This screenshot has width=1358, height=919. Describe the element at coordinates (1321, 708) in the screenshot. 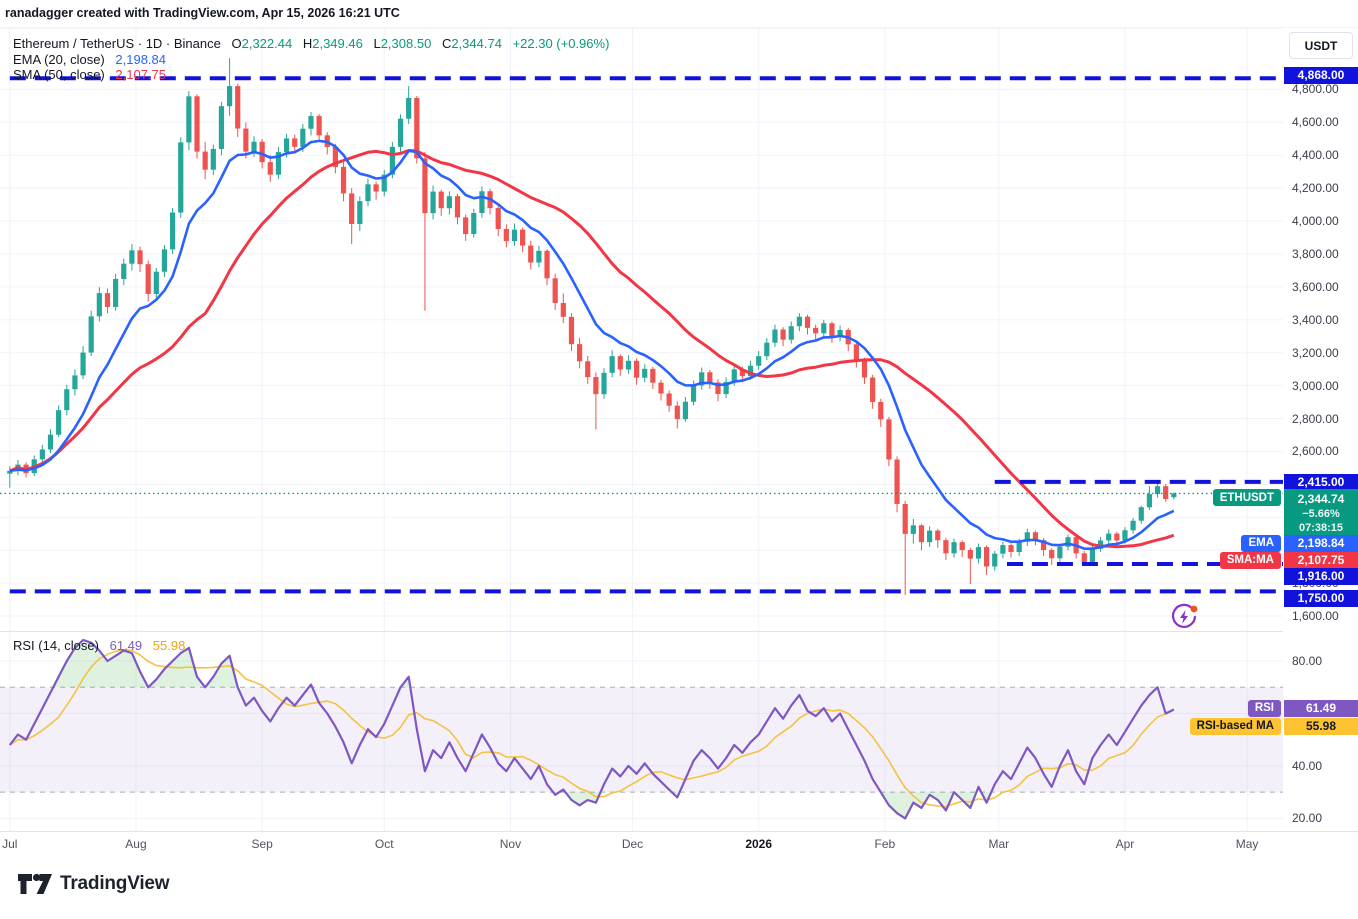

I see `rsi-value-badge: 61.49` at that location.